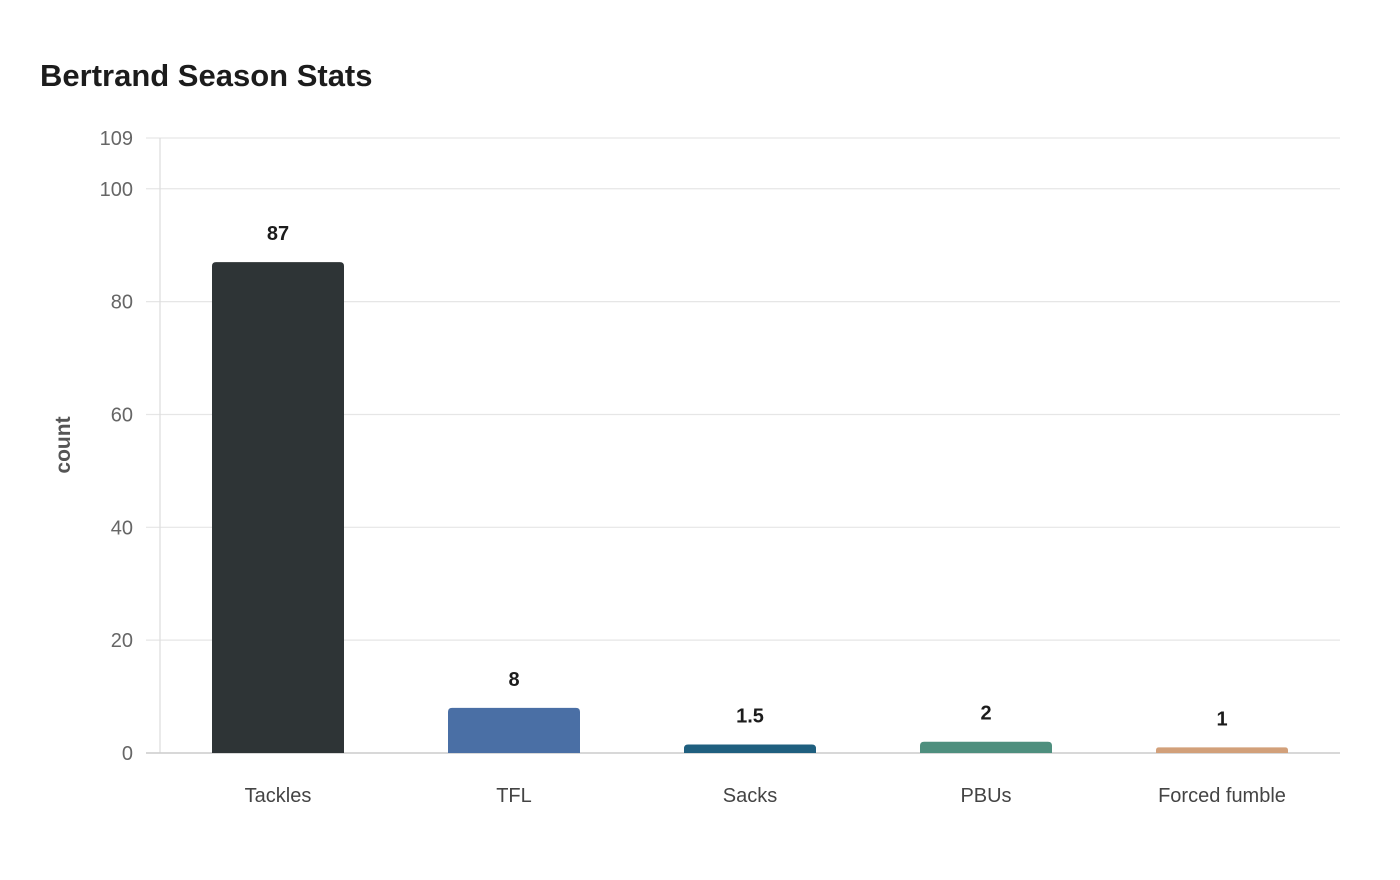 The image size is (1400, 880). Describe the element at coordinates (986, 747) in the screenshot. I see `bar-pbus` at that location.